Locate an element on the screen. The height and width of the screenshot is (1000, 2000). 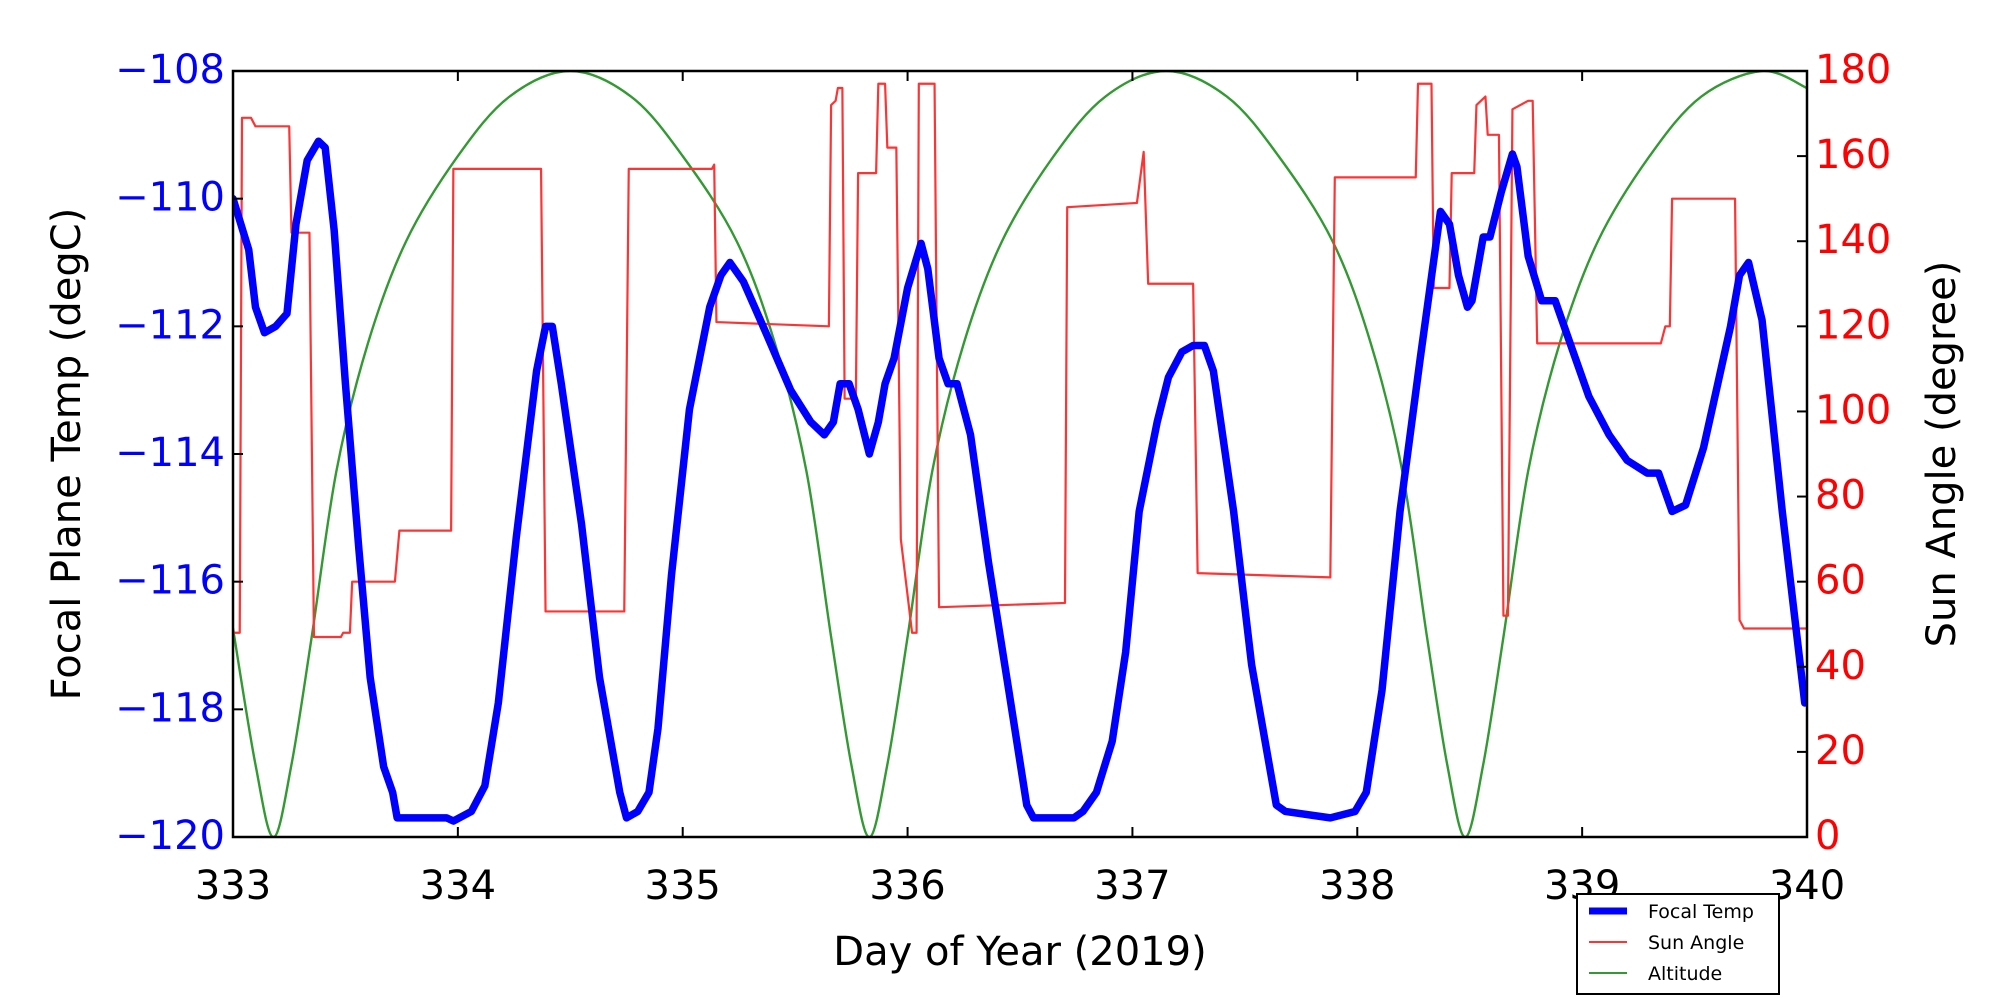
x-tick-label: 334 is located at coordinates (458, 886).